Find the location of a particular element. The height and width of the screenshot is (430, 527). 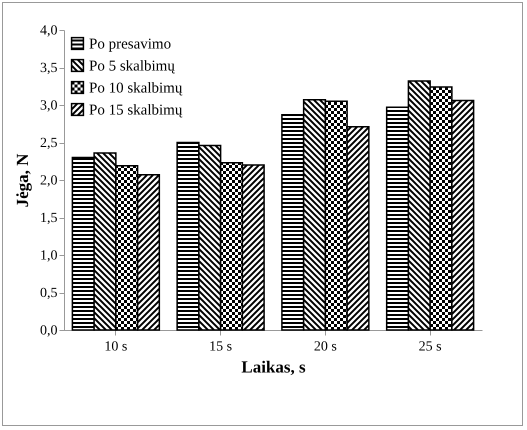

legend-label: Po 10 skalbimų is located at coordinates (136, 88).